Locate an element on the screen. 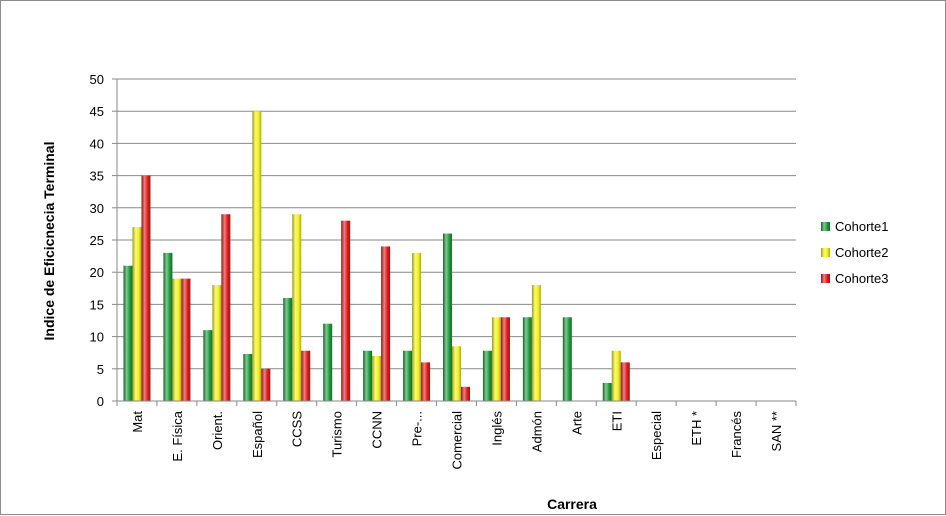 This screenshot has height=516, width=946. x-tick-label: Inglés is located at coordinates (496, 428).